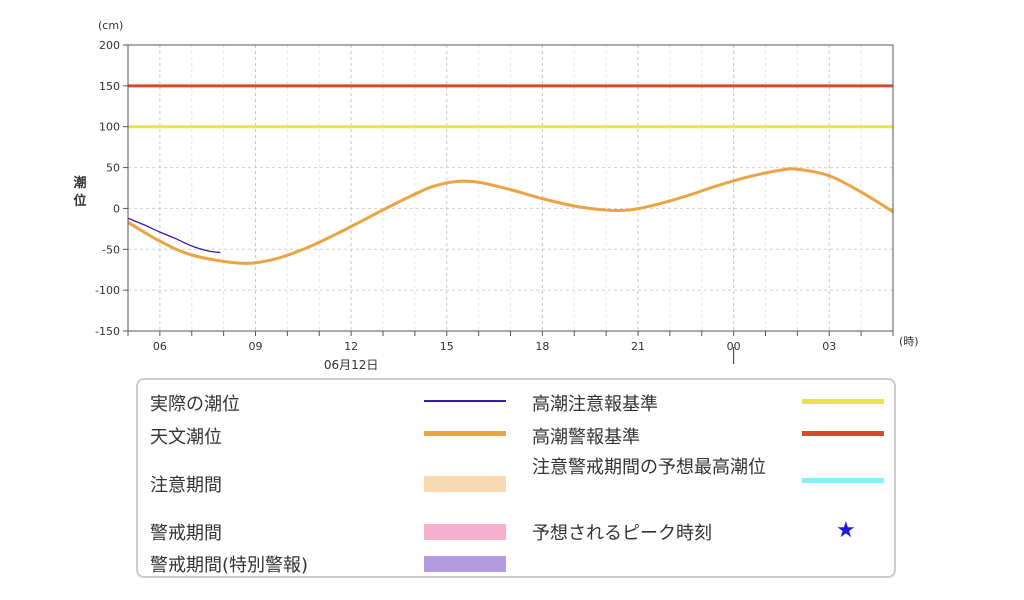 The width and height of the screenshot is (1024, 600). Describe the element at coordinates (186, 485) in the screenshot. I see `legend-label-4: 注意期間` at that location.